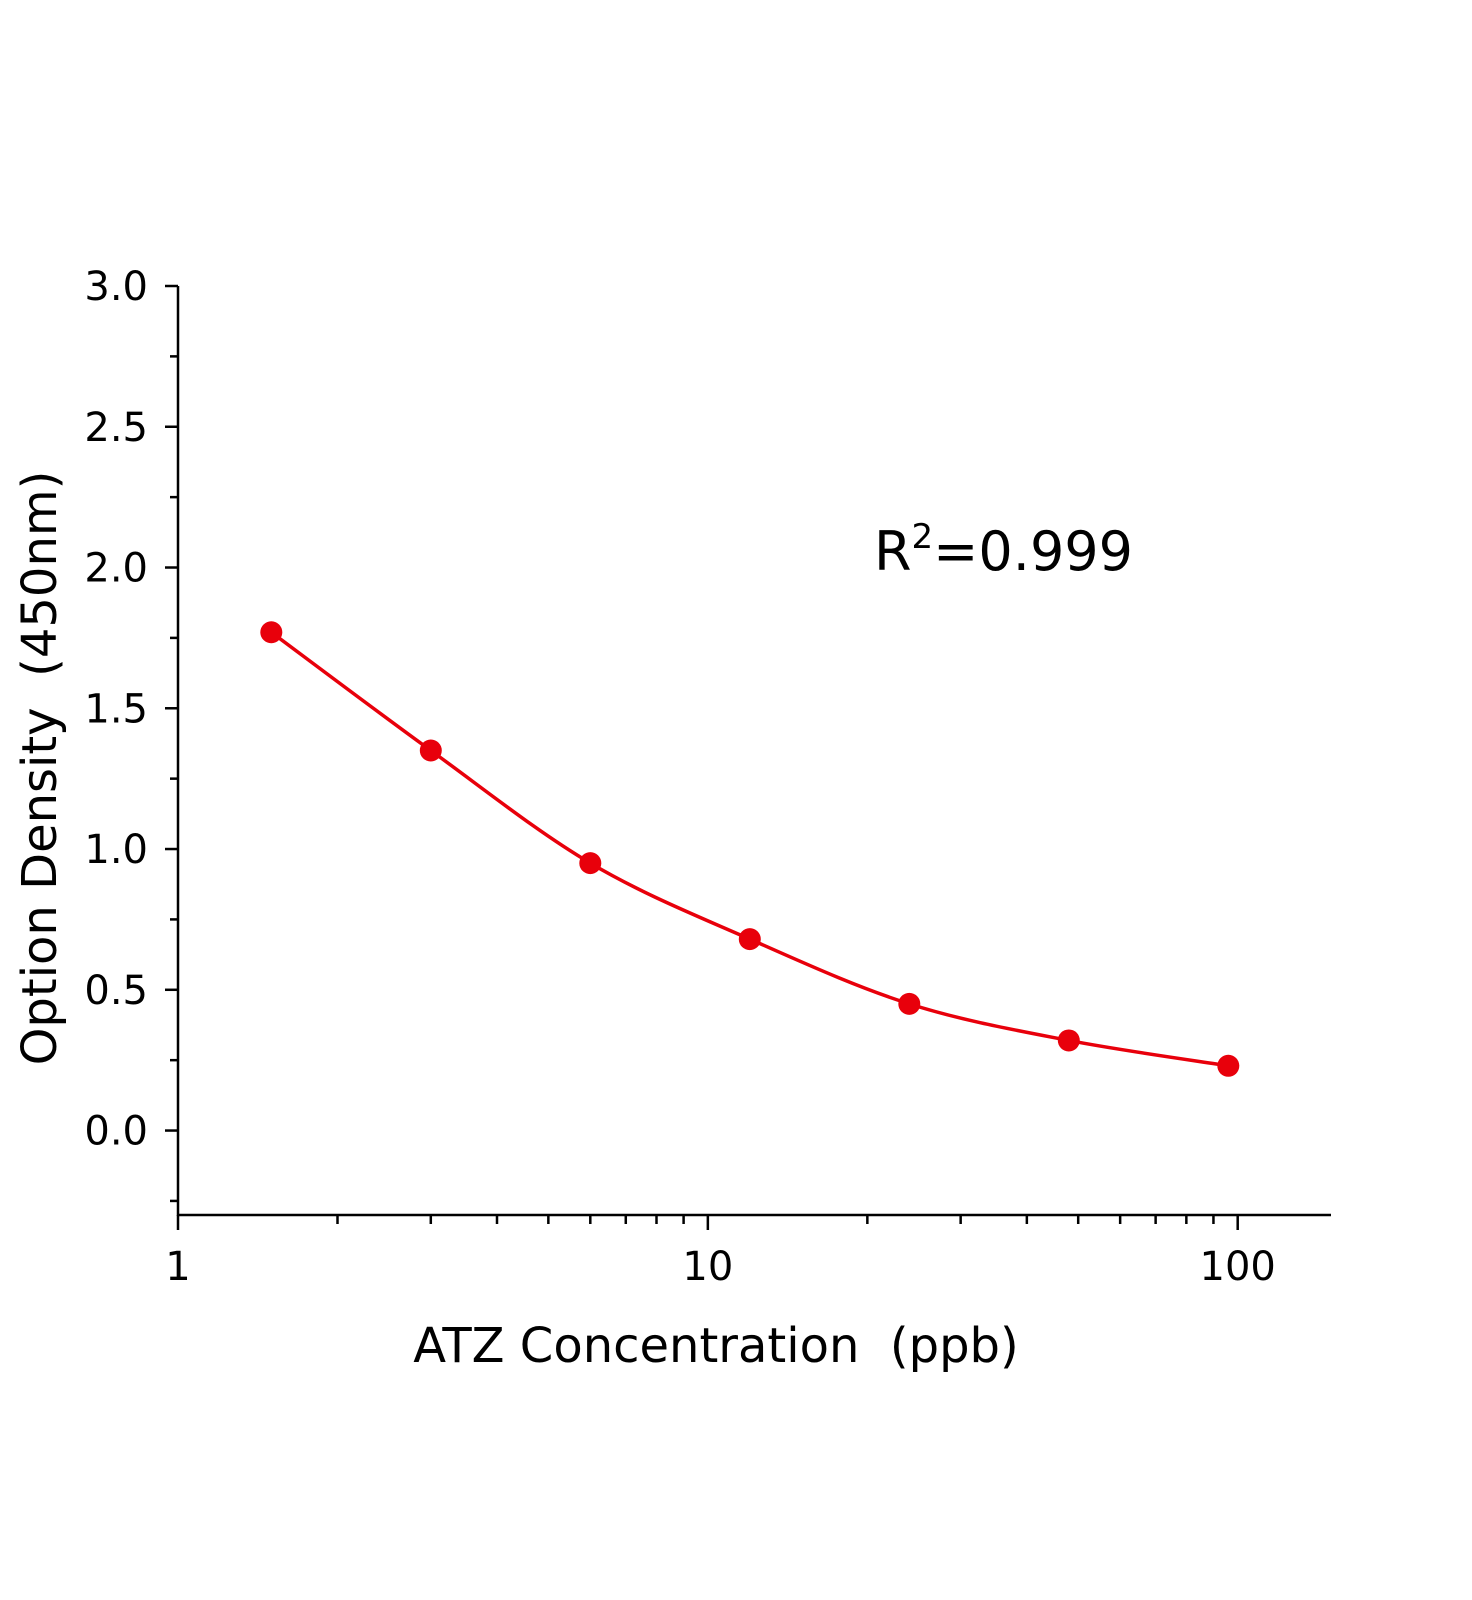 The width and height of the screenshot is (1472, 1600). I want to click on annotation-sup: 2, so click(923, 537).